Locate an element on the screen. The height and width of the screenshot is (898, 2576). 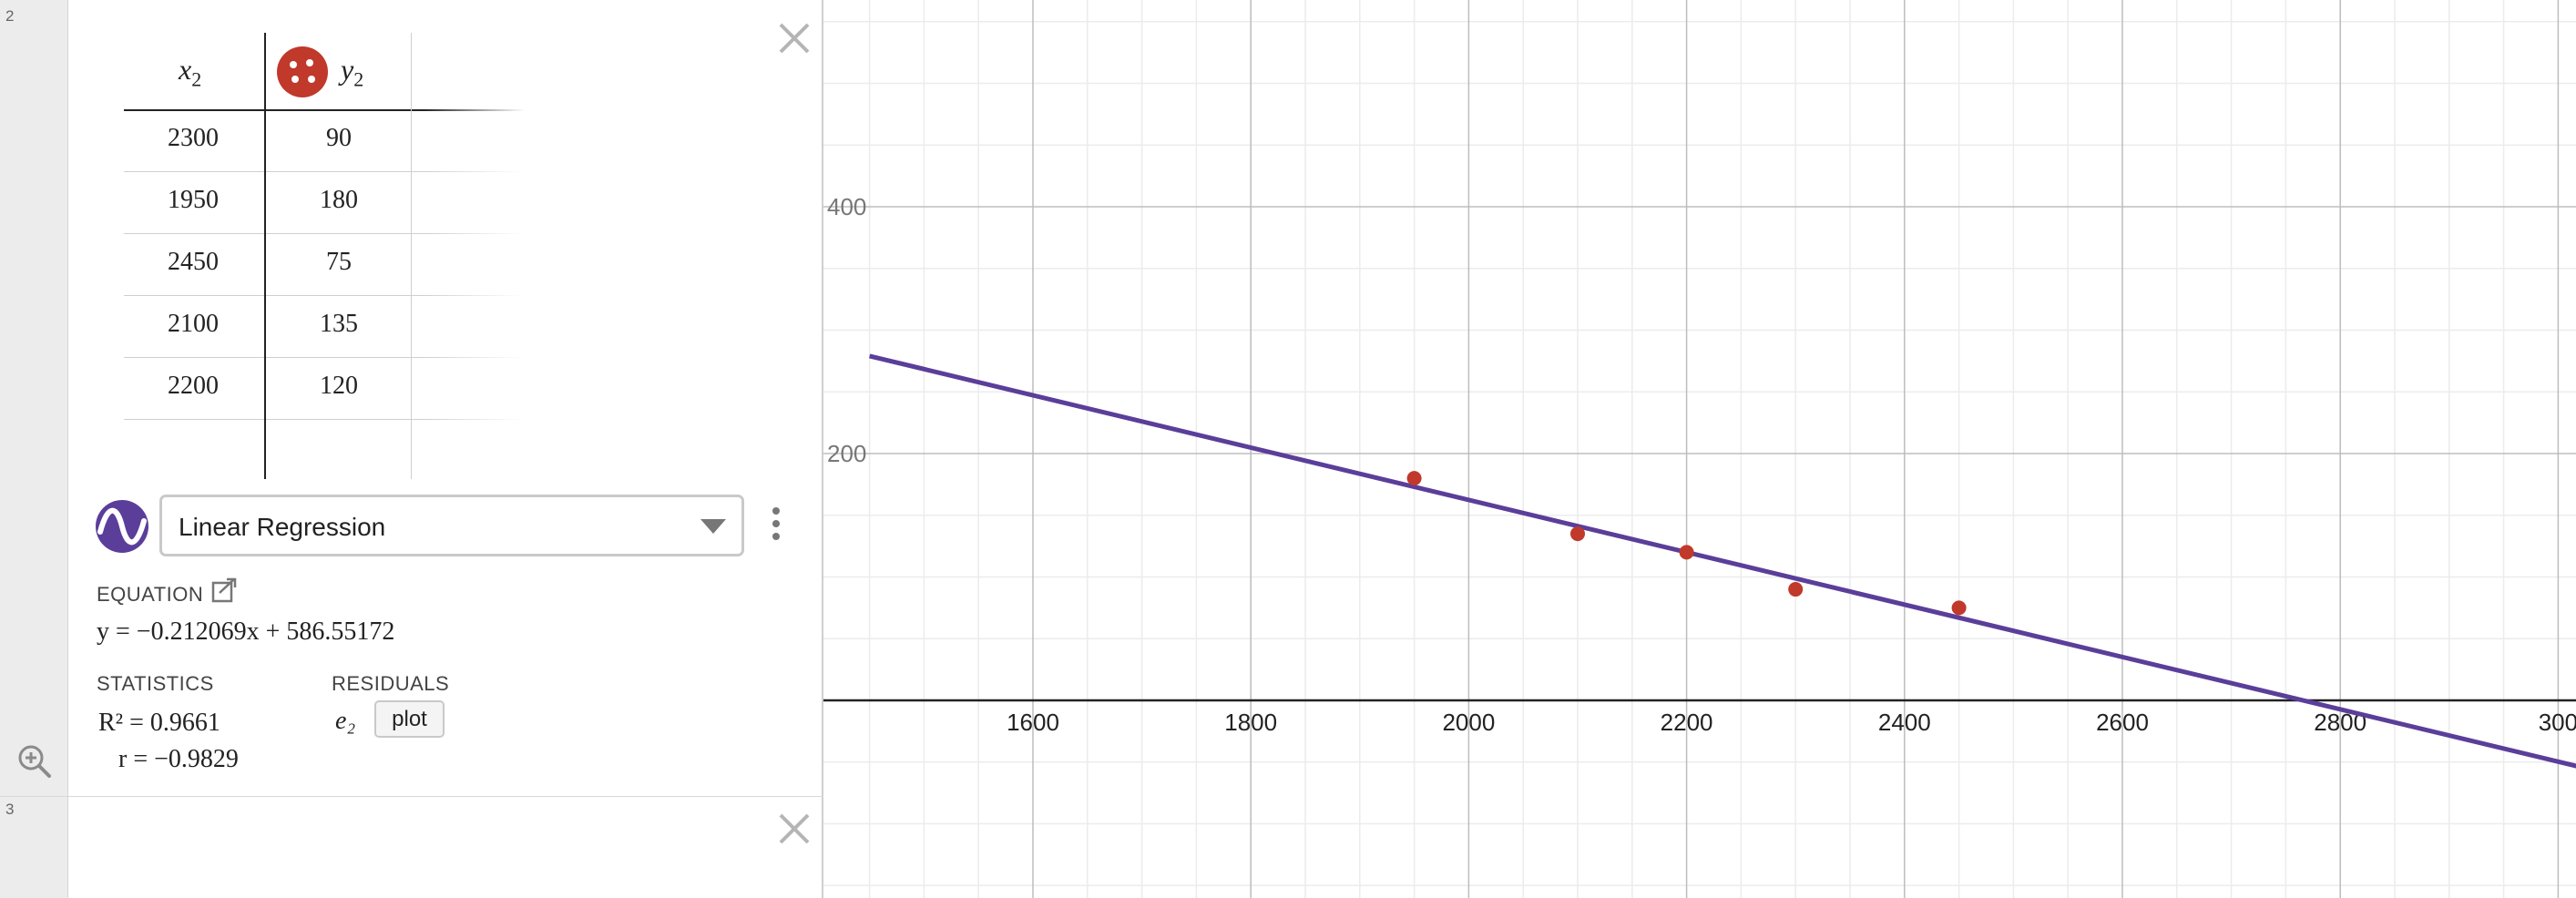
x-column-header: x2 is located at coordinates (190, 72).